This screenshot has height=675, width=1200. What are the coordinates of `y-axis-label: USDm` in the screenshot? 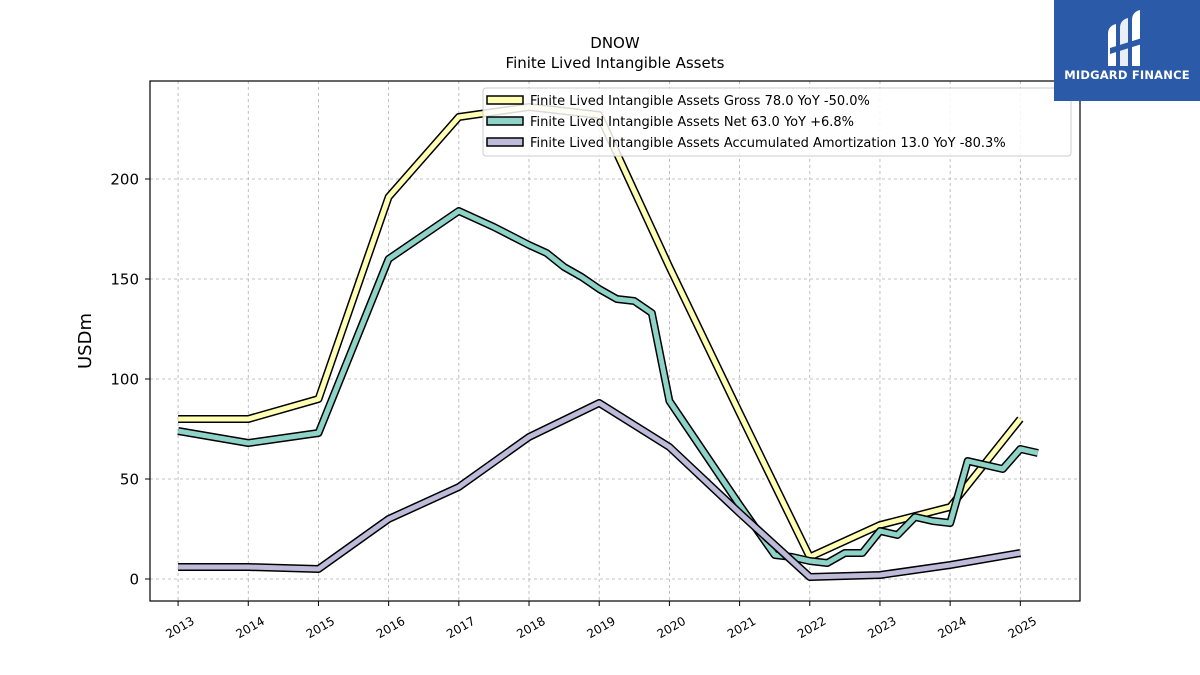 It's located at (85, 341).